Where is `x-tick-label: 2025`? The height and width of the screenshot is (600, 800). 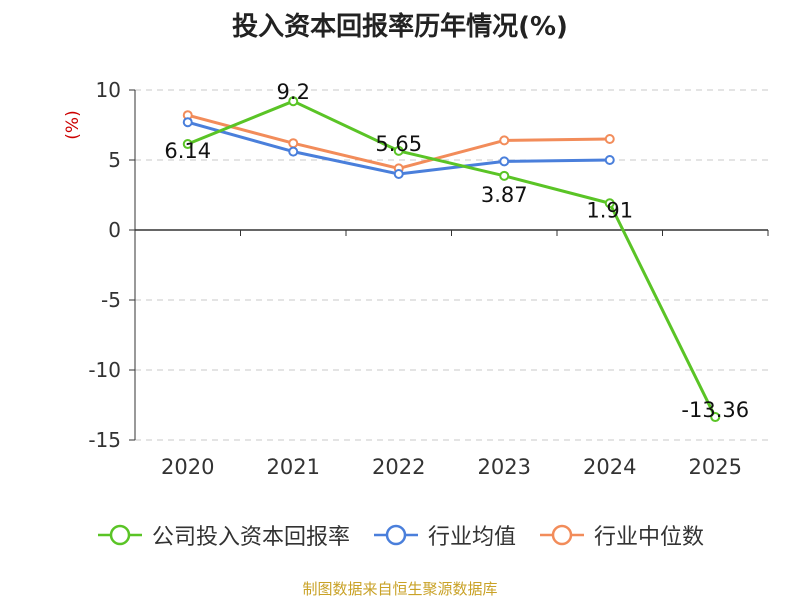
x-tick-label: 2025 is located at coordinates (715, 467).